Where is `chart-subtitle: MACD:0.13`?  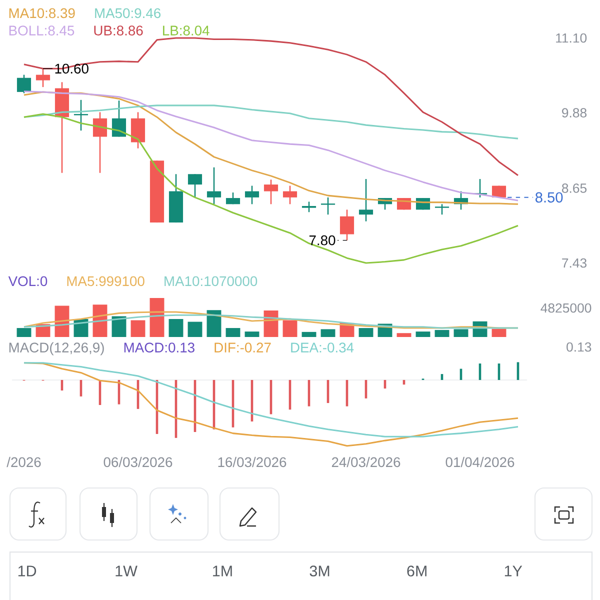
chart-subtitle: MACD:0.13 is located at coordinates (159, 347).